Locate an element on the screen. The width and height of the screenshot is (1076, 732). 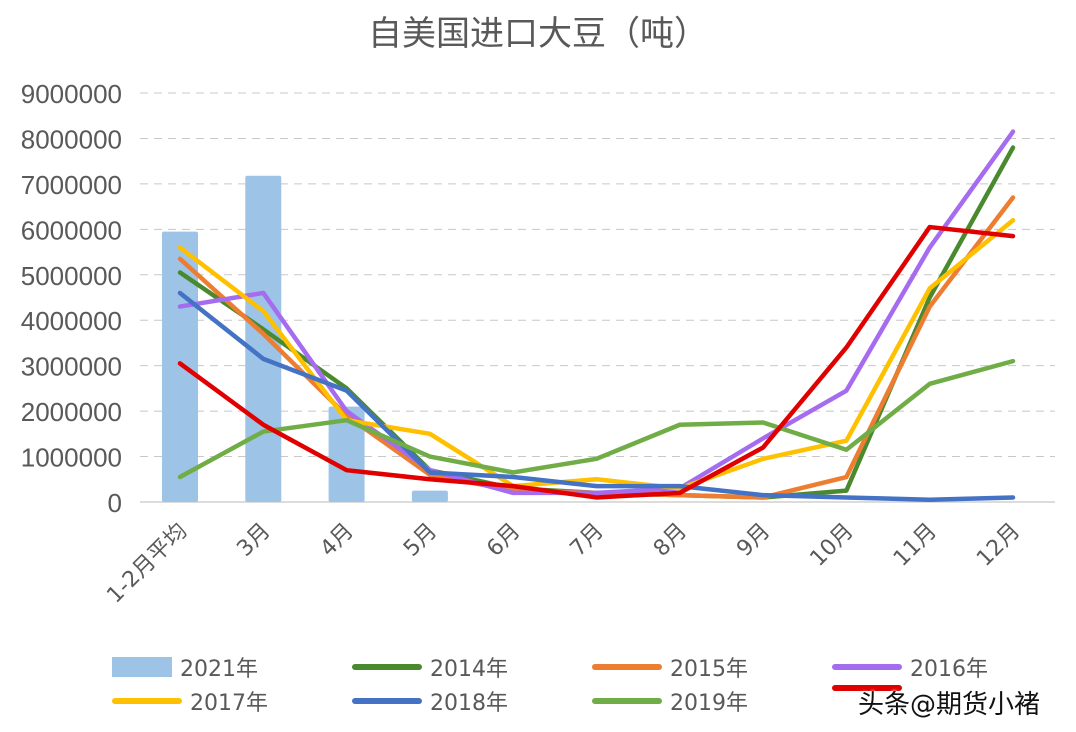
legend-item: 2017年 is located at coordinates (190, 701).